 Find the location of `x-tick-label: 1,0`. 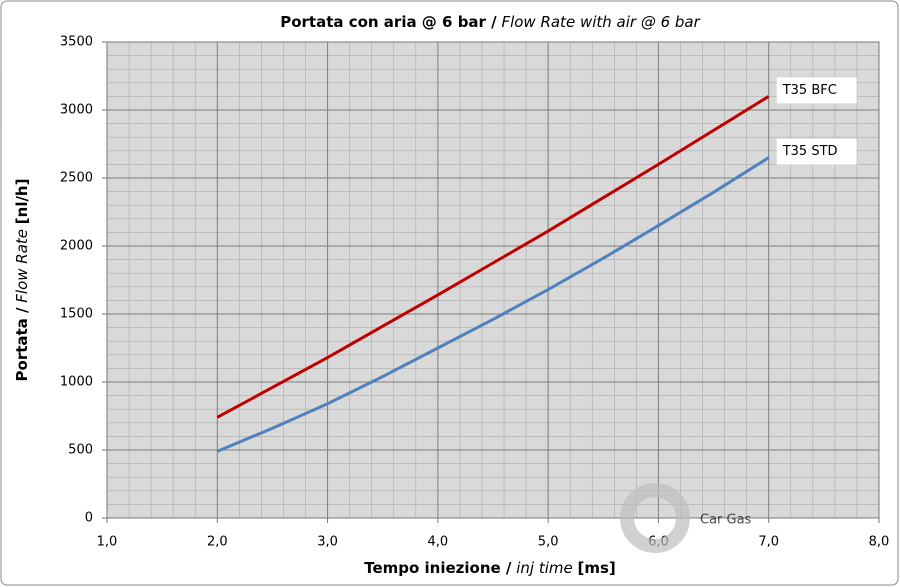

x-tick-label: 1,0 is located at coordinates (107, 542).